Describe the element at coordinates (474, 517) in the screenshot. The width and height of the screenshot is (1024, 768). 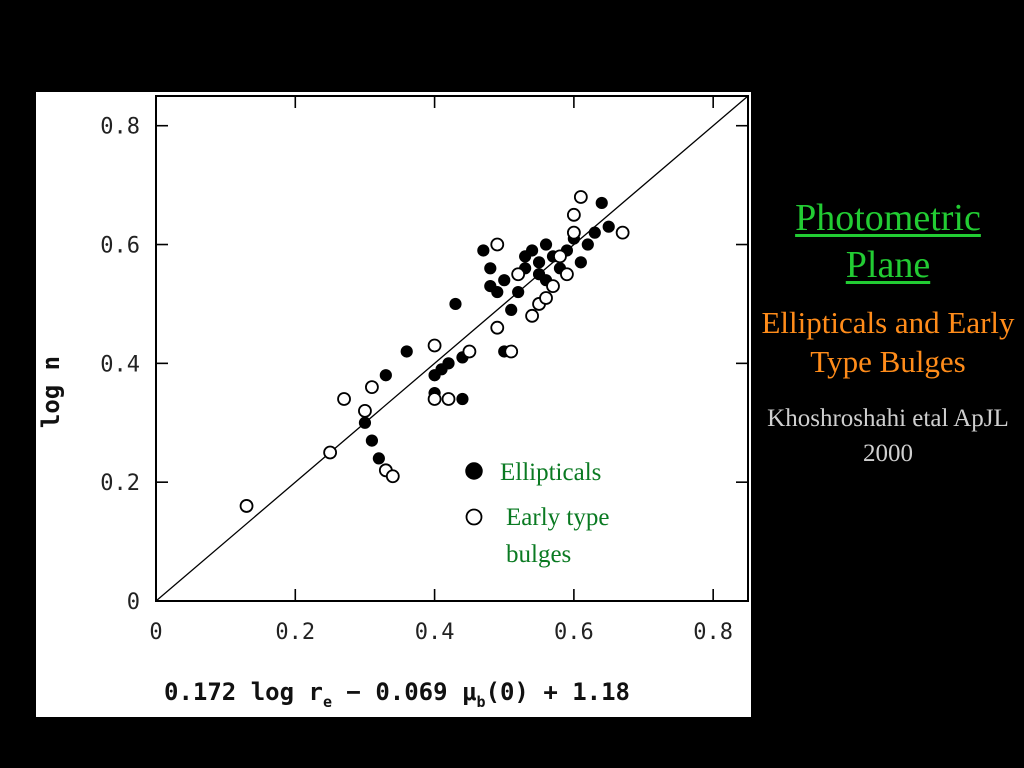
I see `legend-marker-early-type-bulges` at that location.